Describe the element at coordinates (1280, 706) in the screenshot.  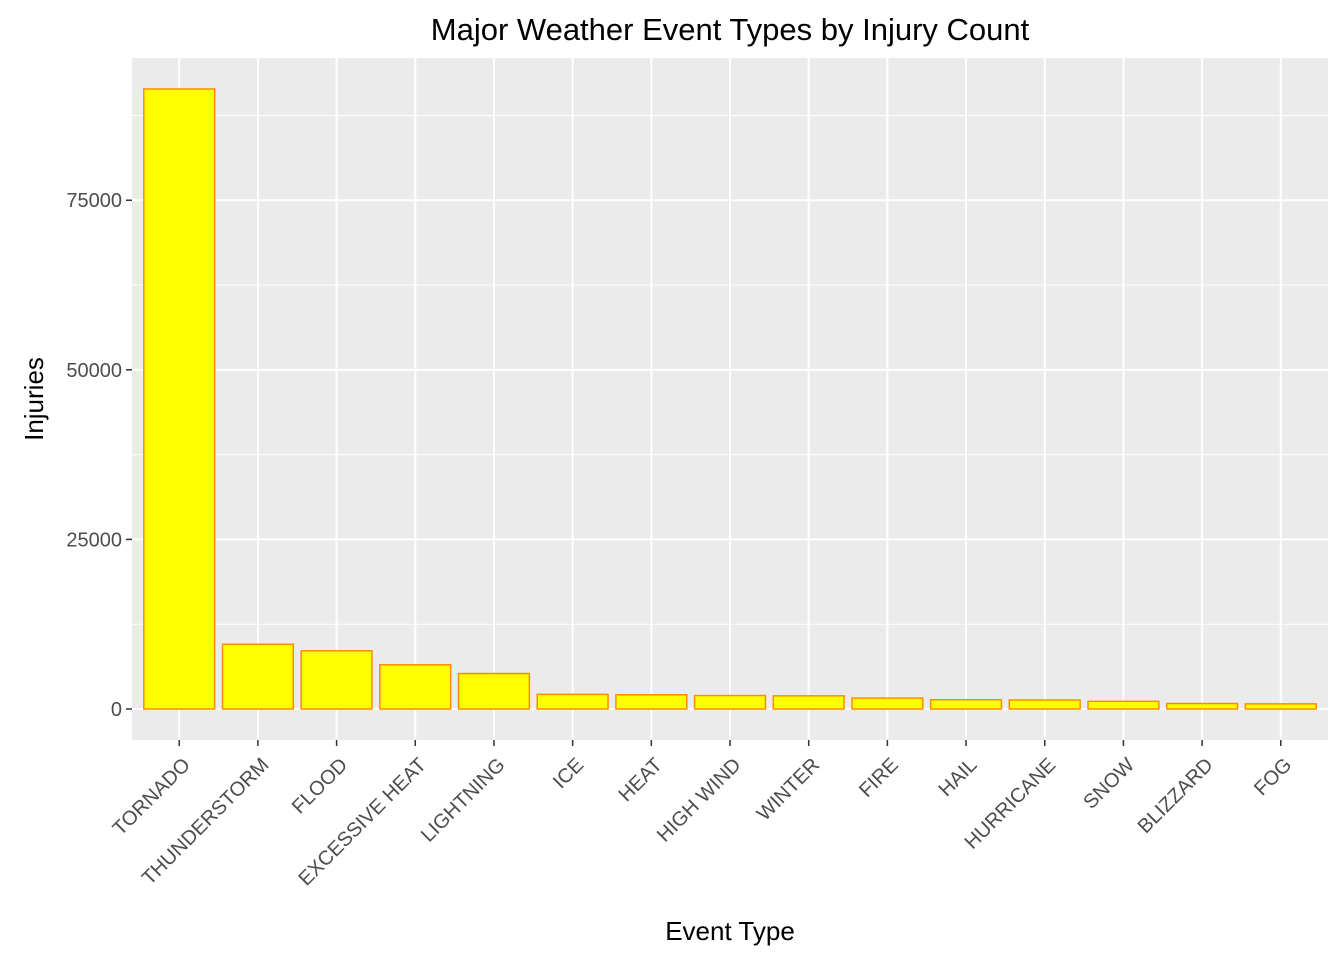
I see `bar-fog` at that location.